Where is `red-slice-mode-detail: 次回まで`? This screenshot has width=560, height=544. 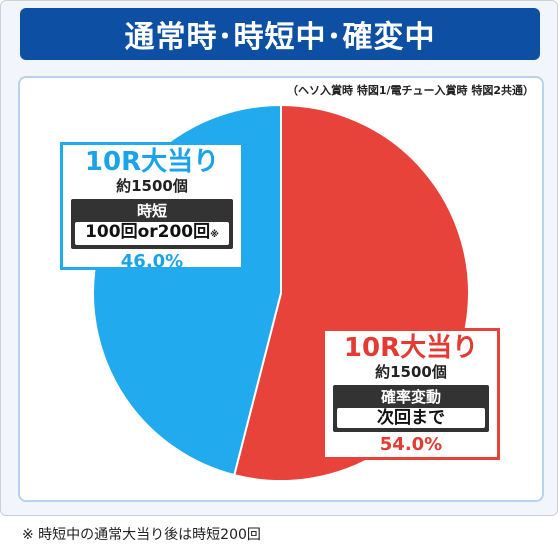 red-slice-mode-detail: 次回まで is located at coordinates (411, 418).